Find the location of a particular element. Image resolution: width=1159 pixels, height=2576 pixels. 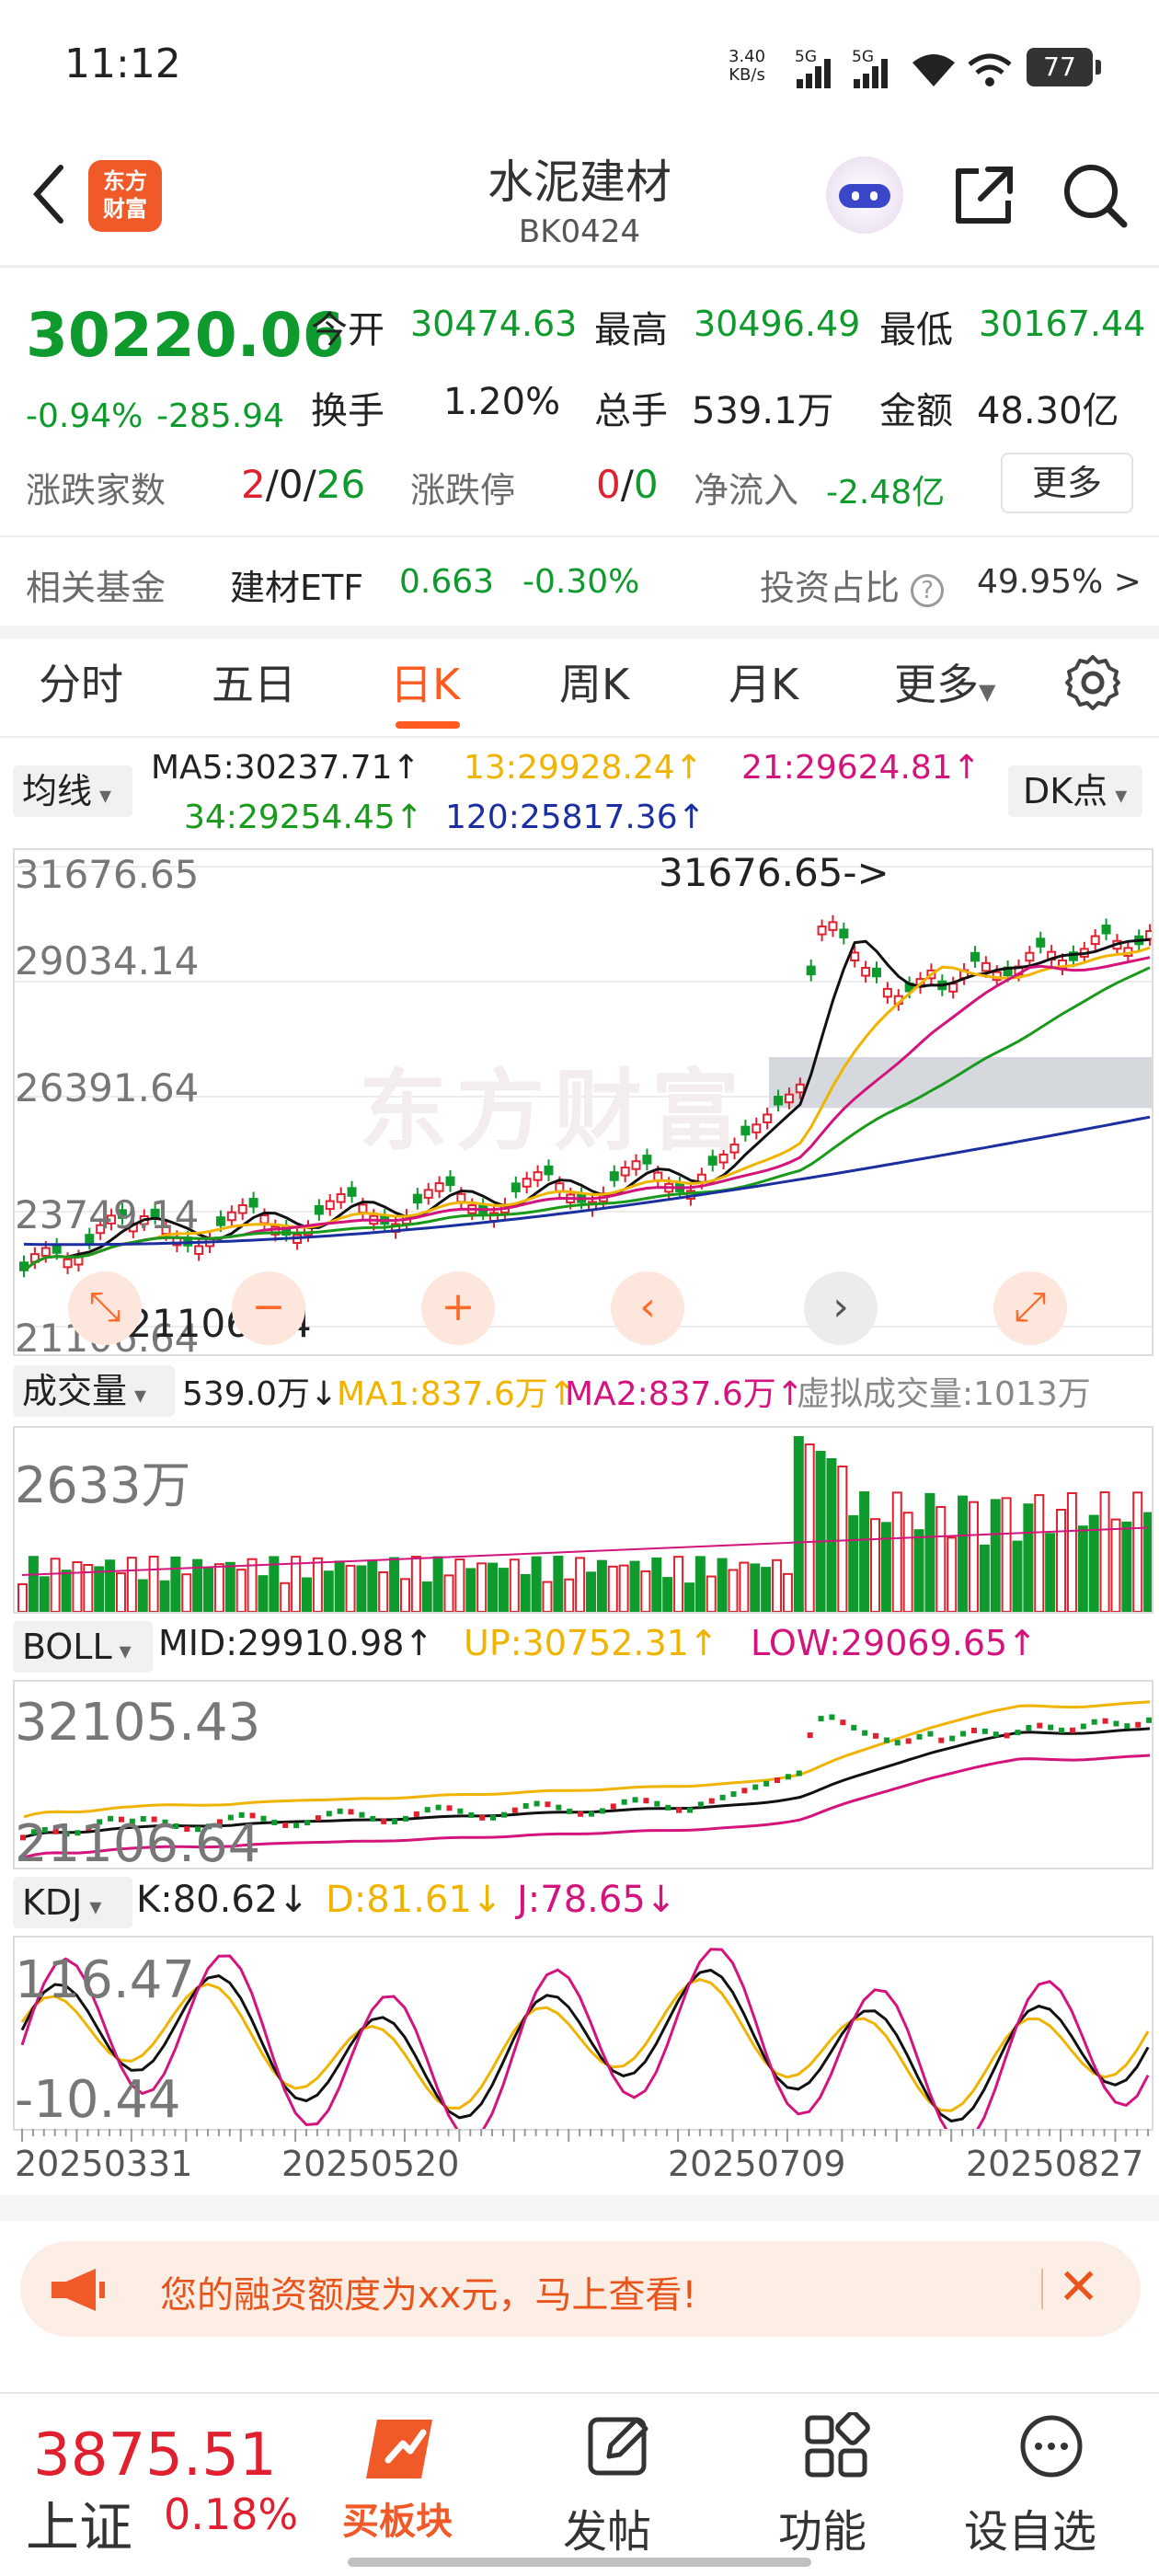

more-dots-icon is located at coordinates (1051, 2446).